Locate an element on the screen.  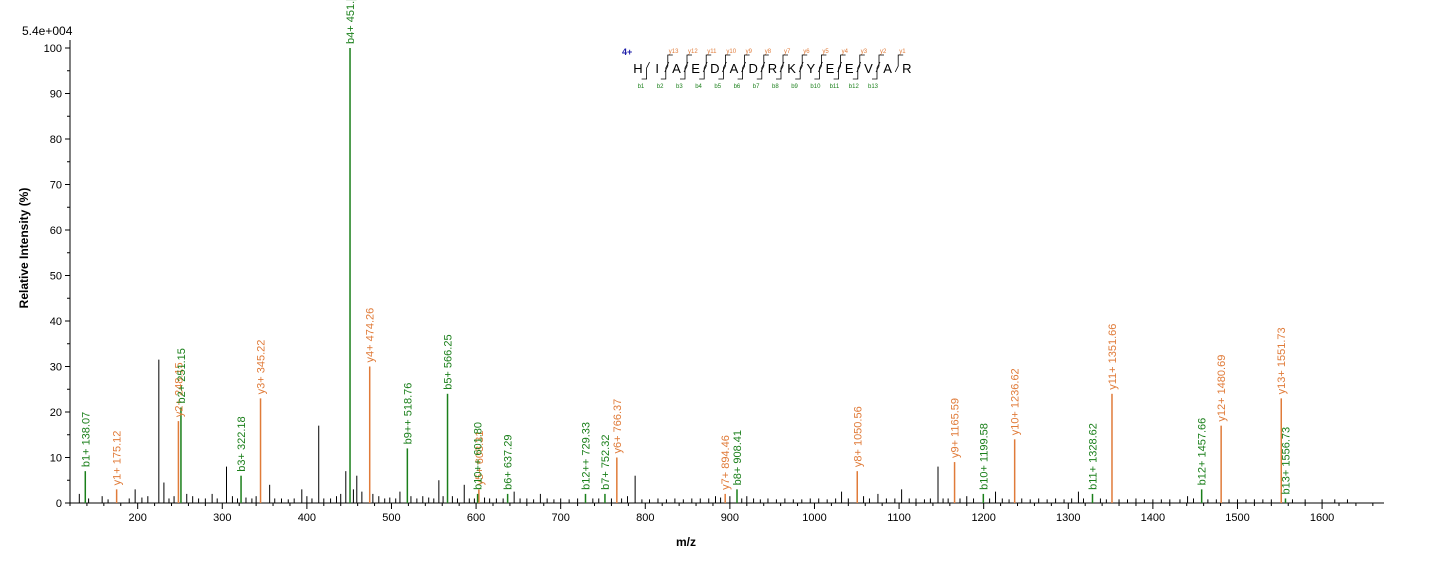
y-axis-title: Relative Intensity (%) is located at coordinates (24, 248).